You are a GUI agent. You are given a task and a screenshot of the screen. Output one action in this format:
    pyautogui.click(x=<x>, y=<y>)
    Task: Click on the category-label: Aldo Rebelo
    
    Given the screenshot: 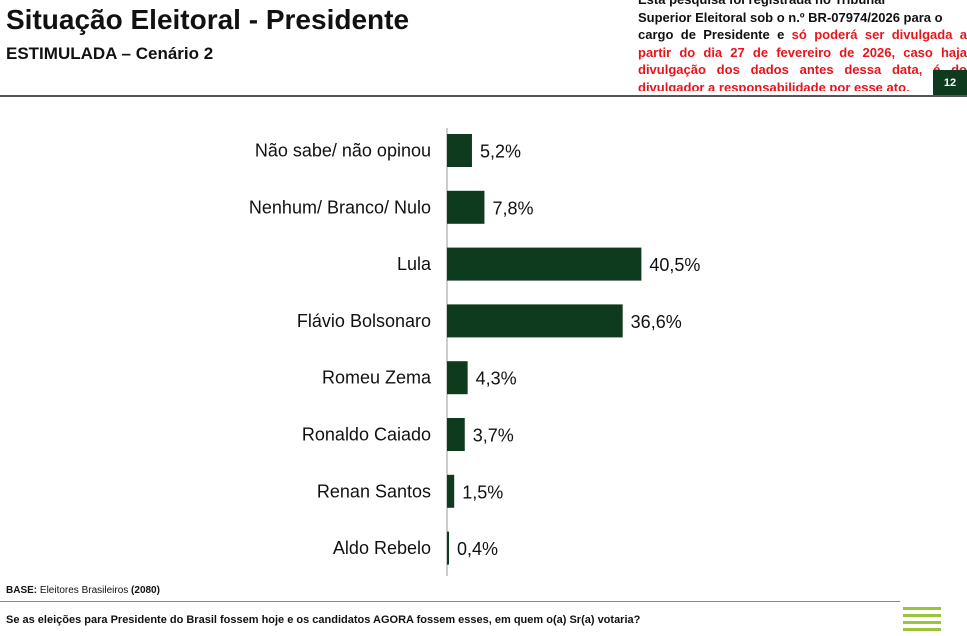 What is the action you would take?
    pyautogui.click(x=382, y=548)
    